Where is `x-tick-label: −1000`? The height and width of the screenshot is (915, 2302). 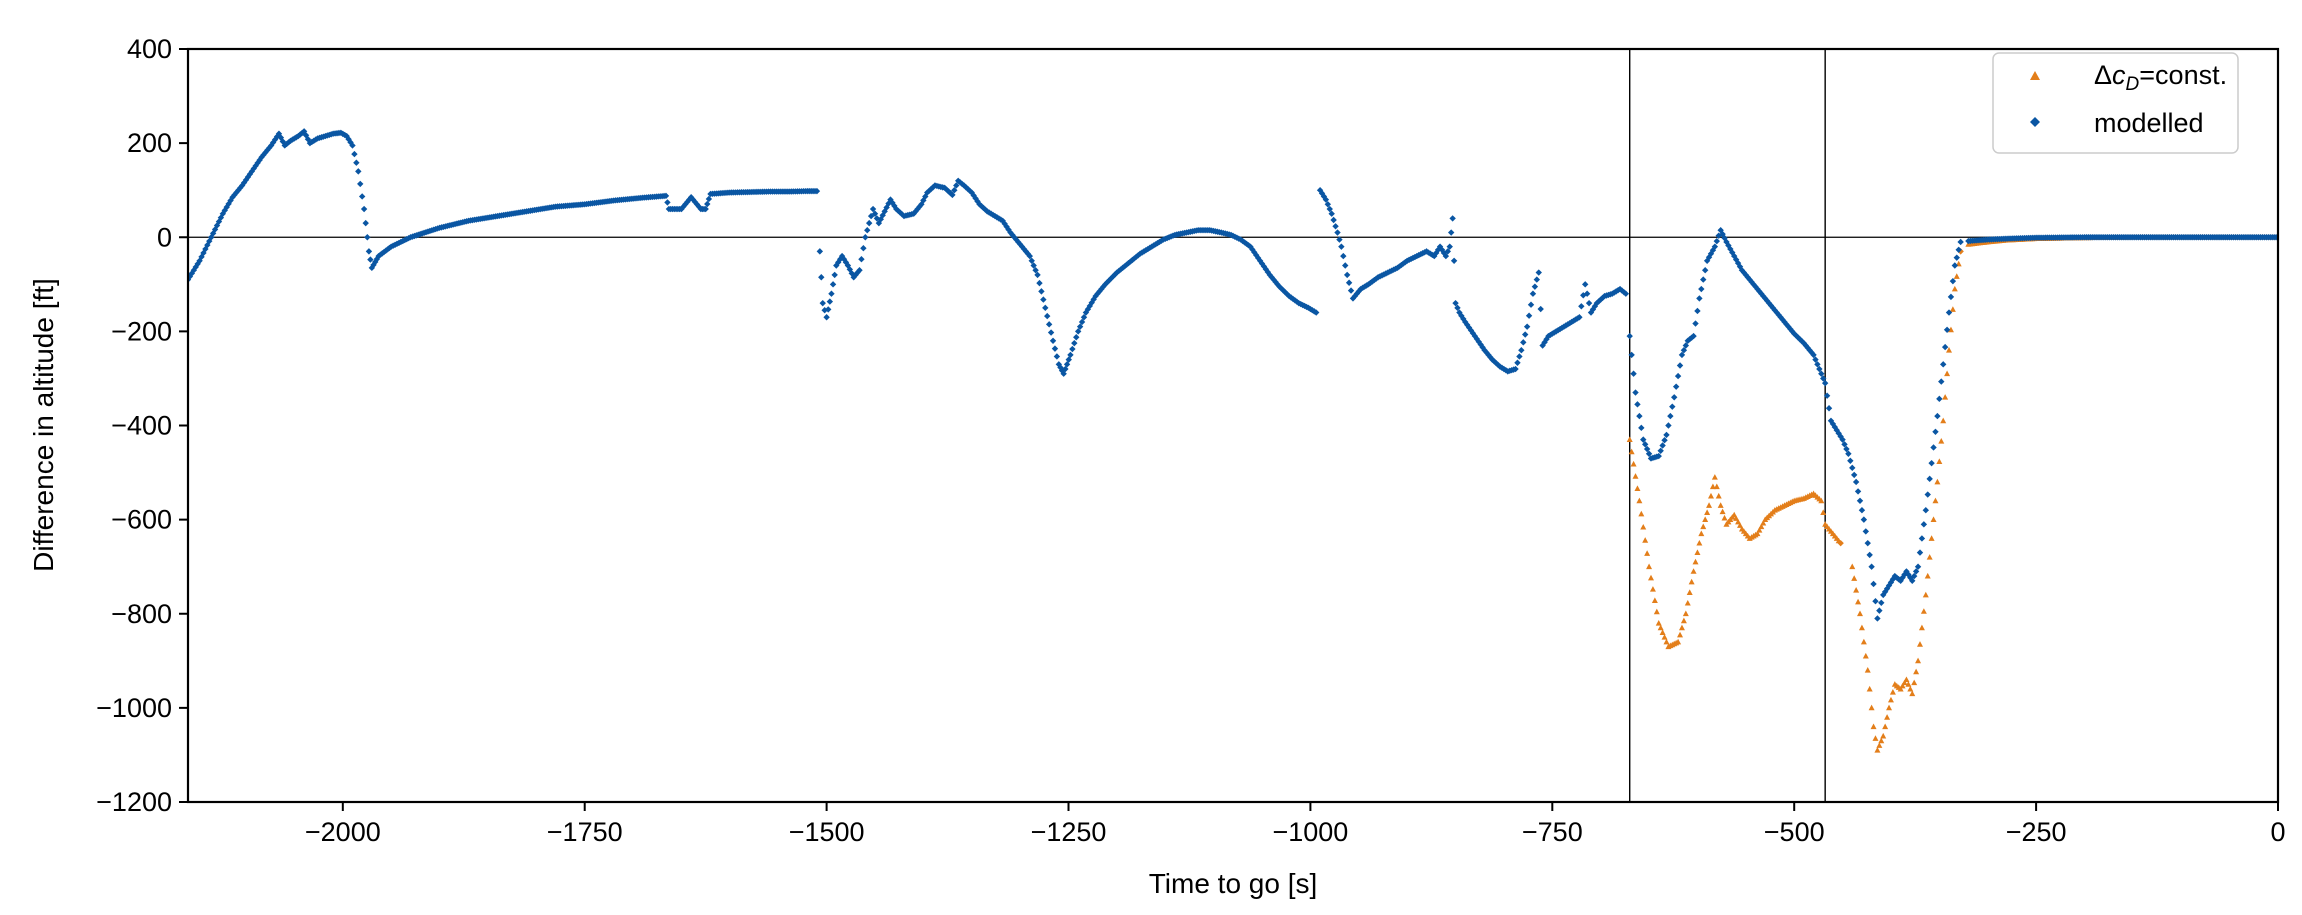
x-tick-label: −1000 is located at coordinates (1310, 832).